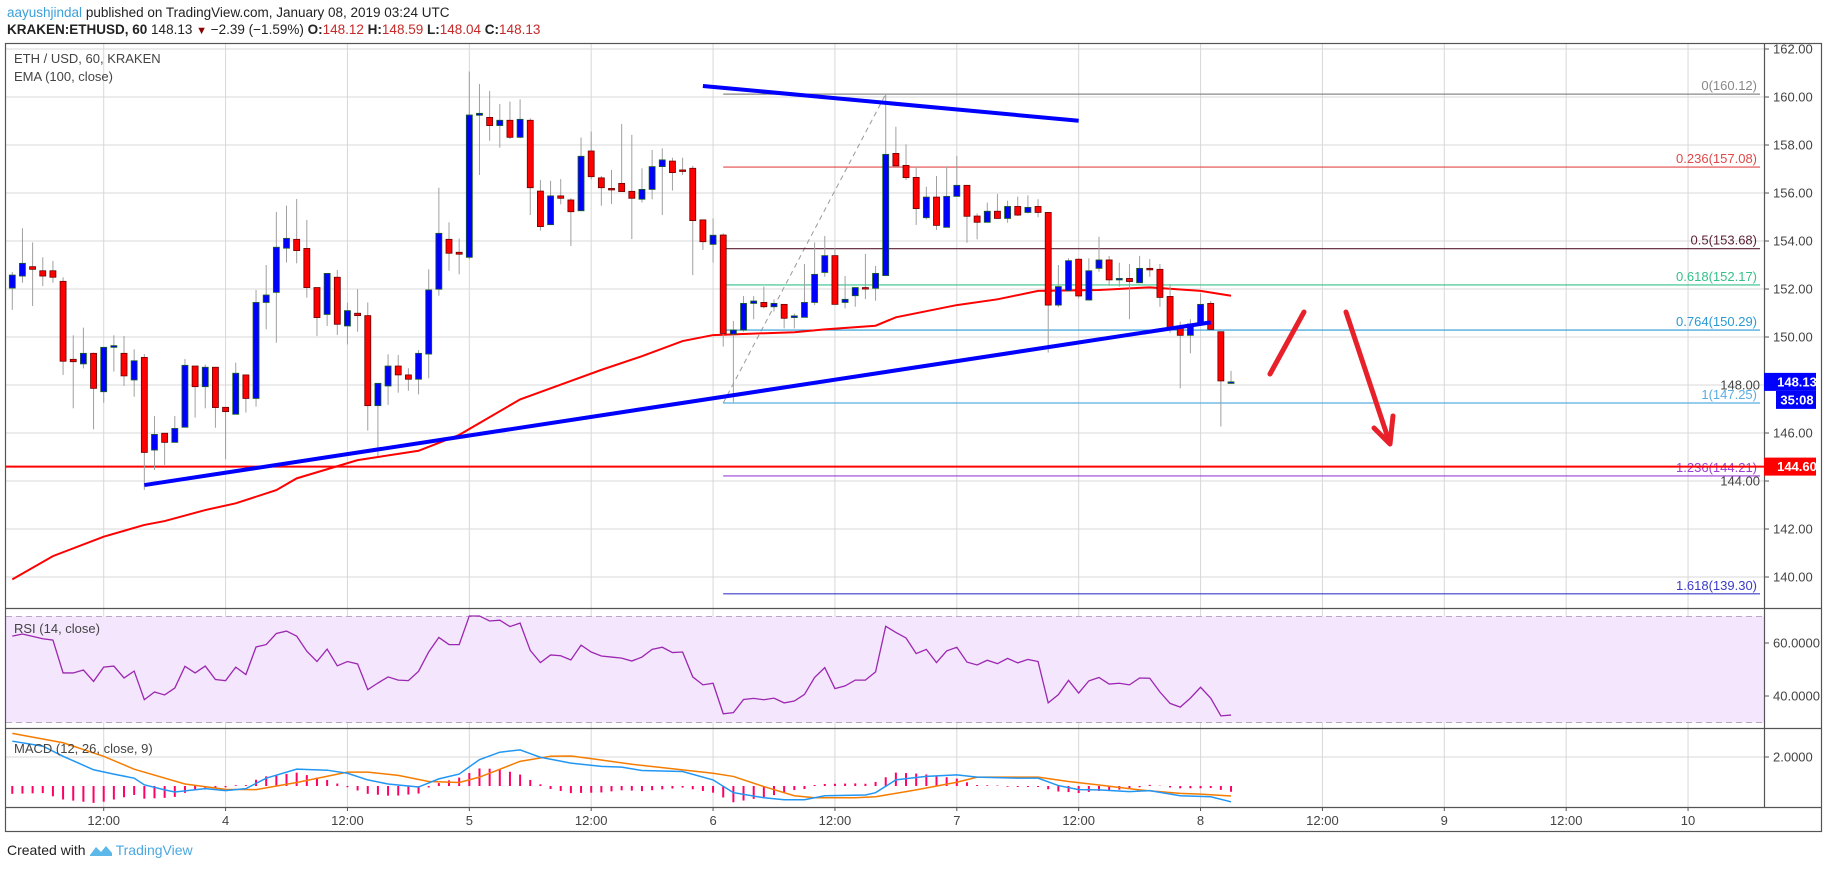 Image resolution: width=1828 pixels, height=869 pixels. Describe the element at coordinates (257, 29) in the screenshot. I see `price-change: −2.39 (−1.59%)` at that location.